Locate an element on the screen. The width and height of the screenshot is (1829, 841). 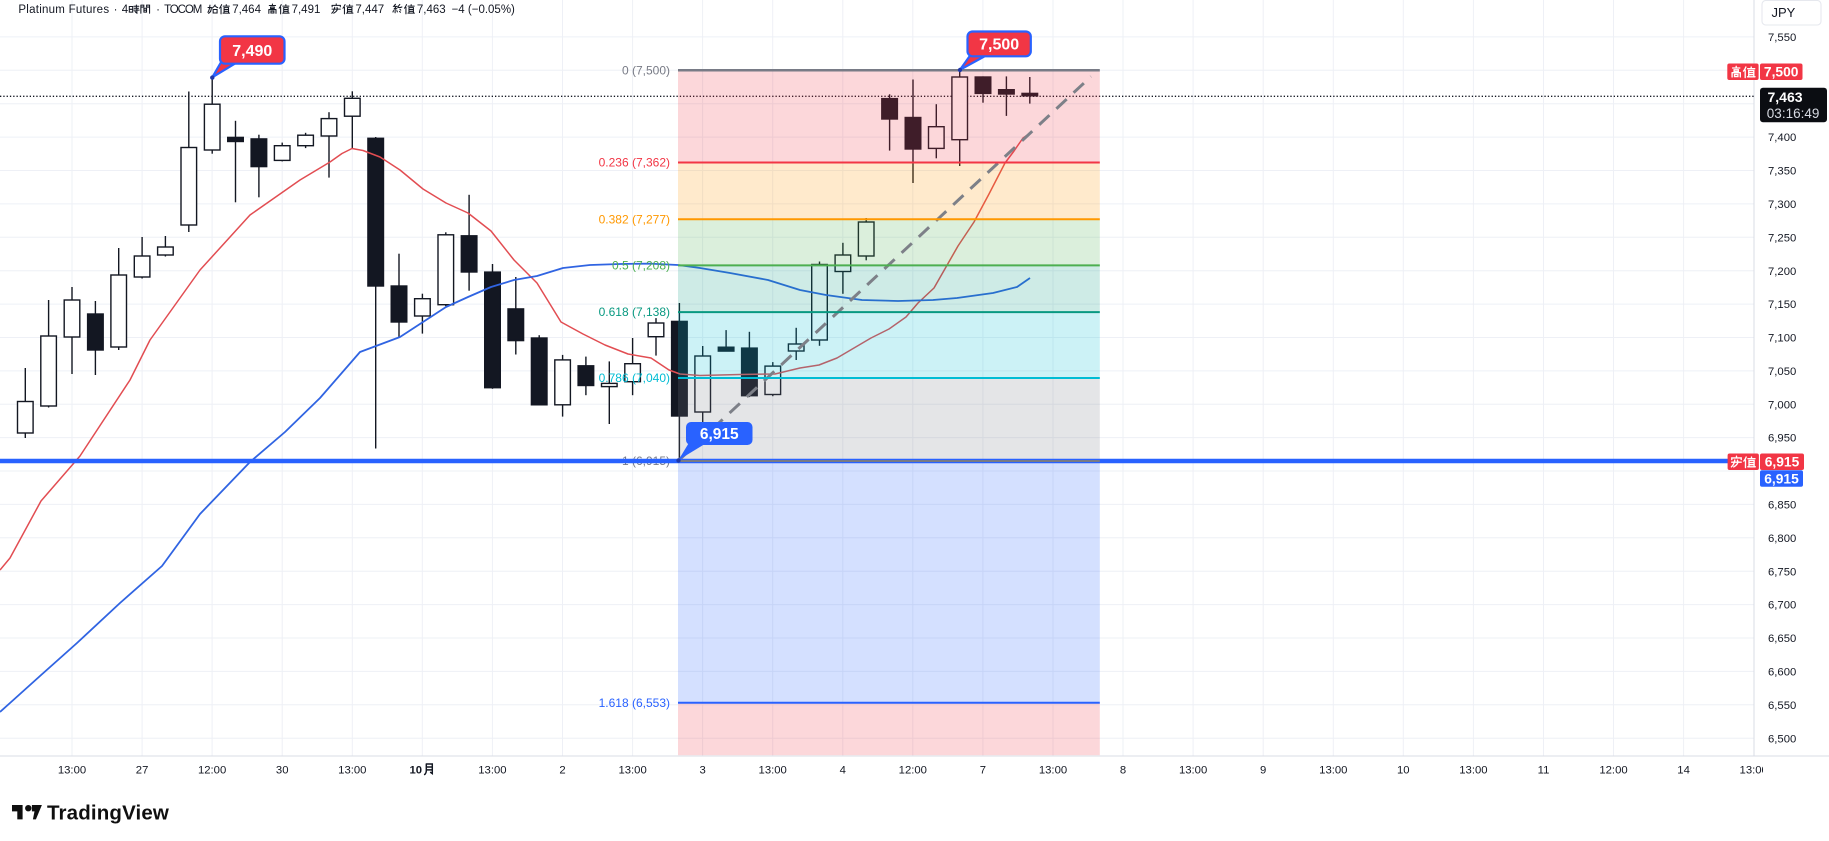
svg-text: JPY is located at coordinates (1784, 12).